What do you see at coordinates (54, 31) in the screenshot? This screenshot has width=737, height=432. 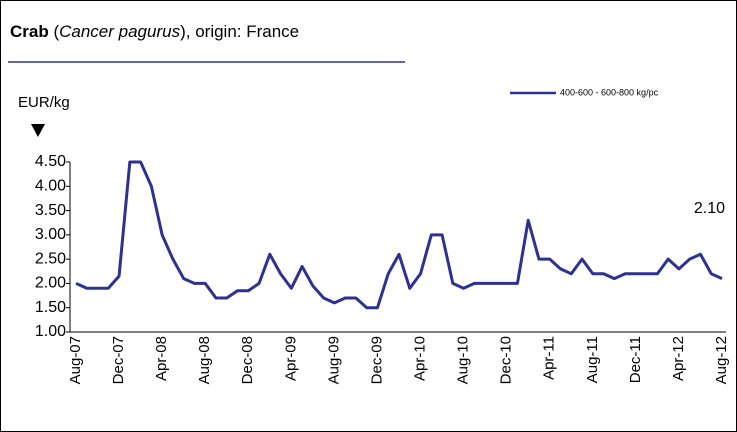 I see `title-part: (` at bounding box center [54, 31].